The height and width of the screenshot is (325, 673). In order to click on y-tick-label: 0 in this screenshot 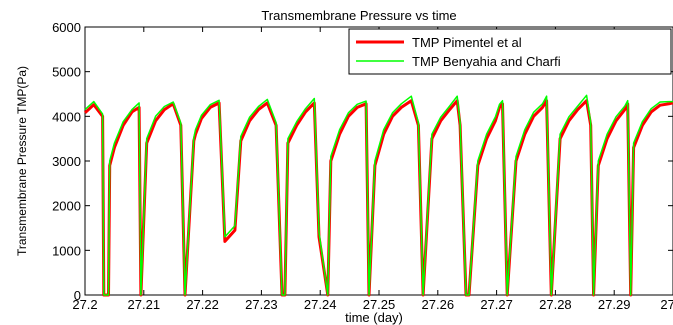, I will do `click(77, 295)`.